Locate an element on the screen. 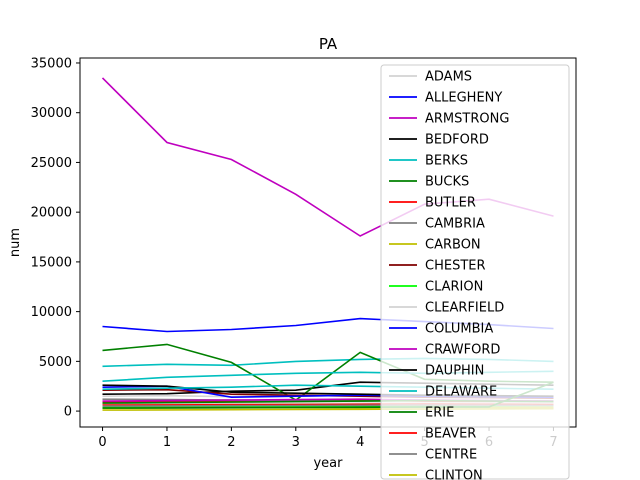 The height and width of the screenshot is (480, 640). legend-entry-berks: BERKS is located at coordinates (446, 161).